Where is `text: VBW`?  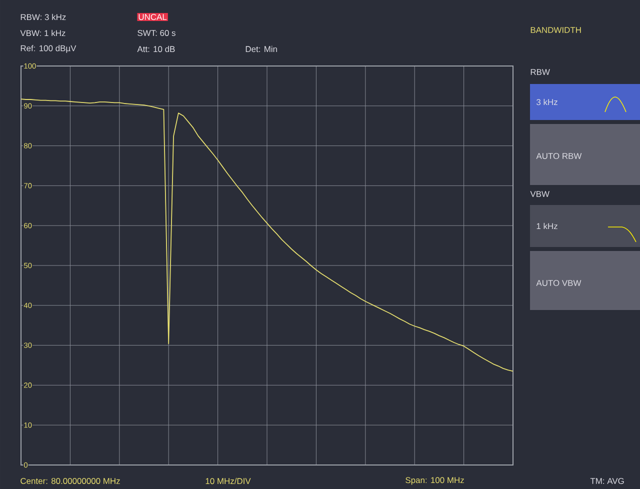 text: VBW is located at coordinates (540, 194).